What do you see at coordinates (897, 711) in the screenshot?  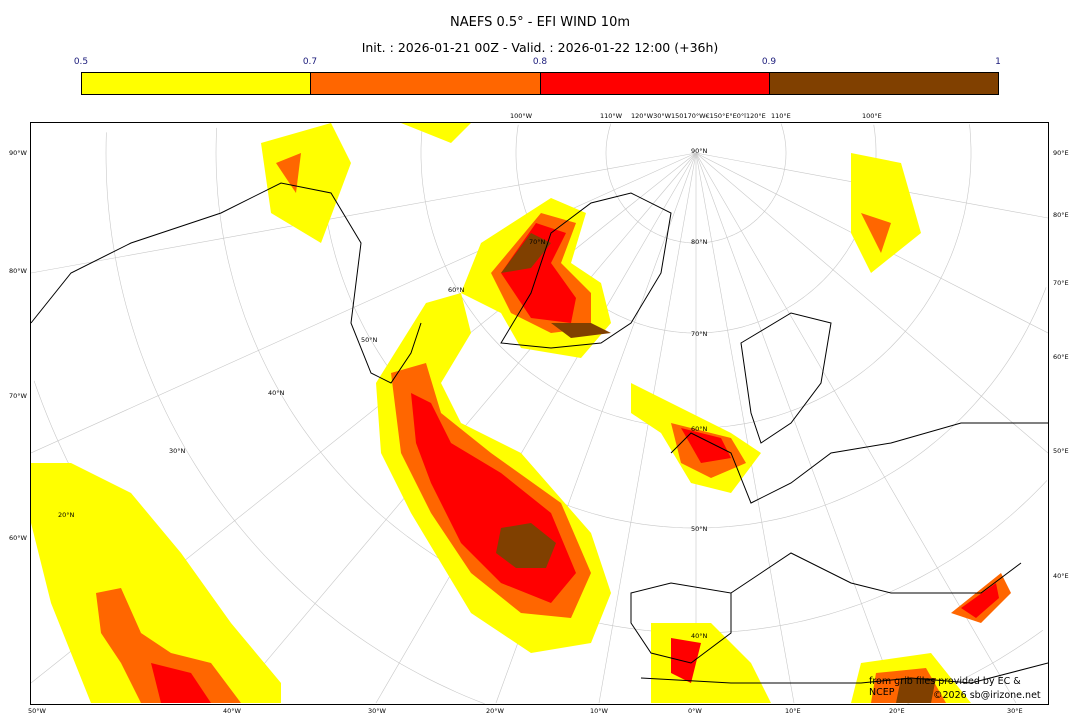 I see `axis-label-bottom: 20°E` at bounding box center [897, 711].